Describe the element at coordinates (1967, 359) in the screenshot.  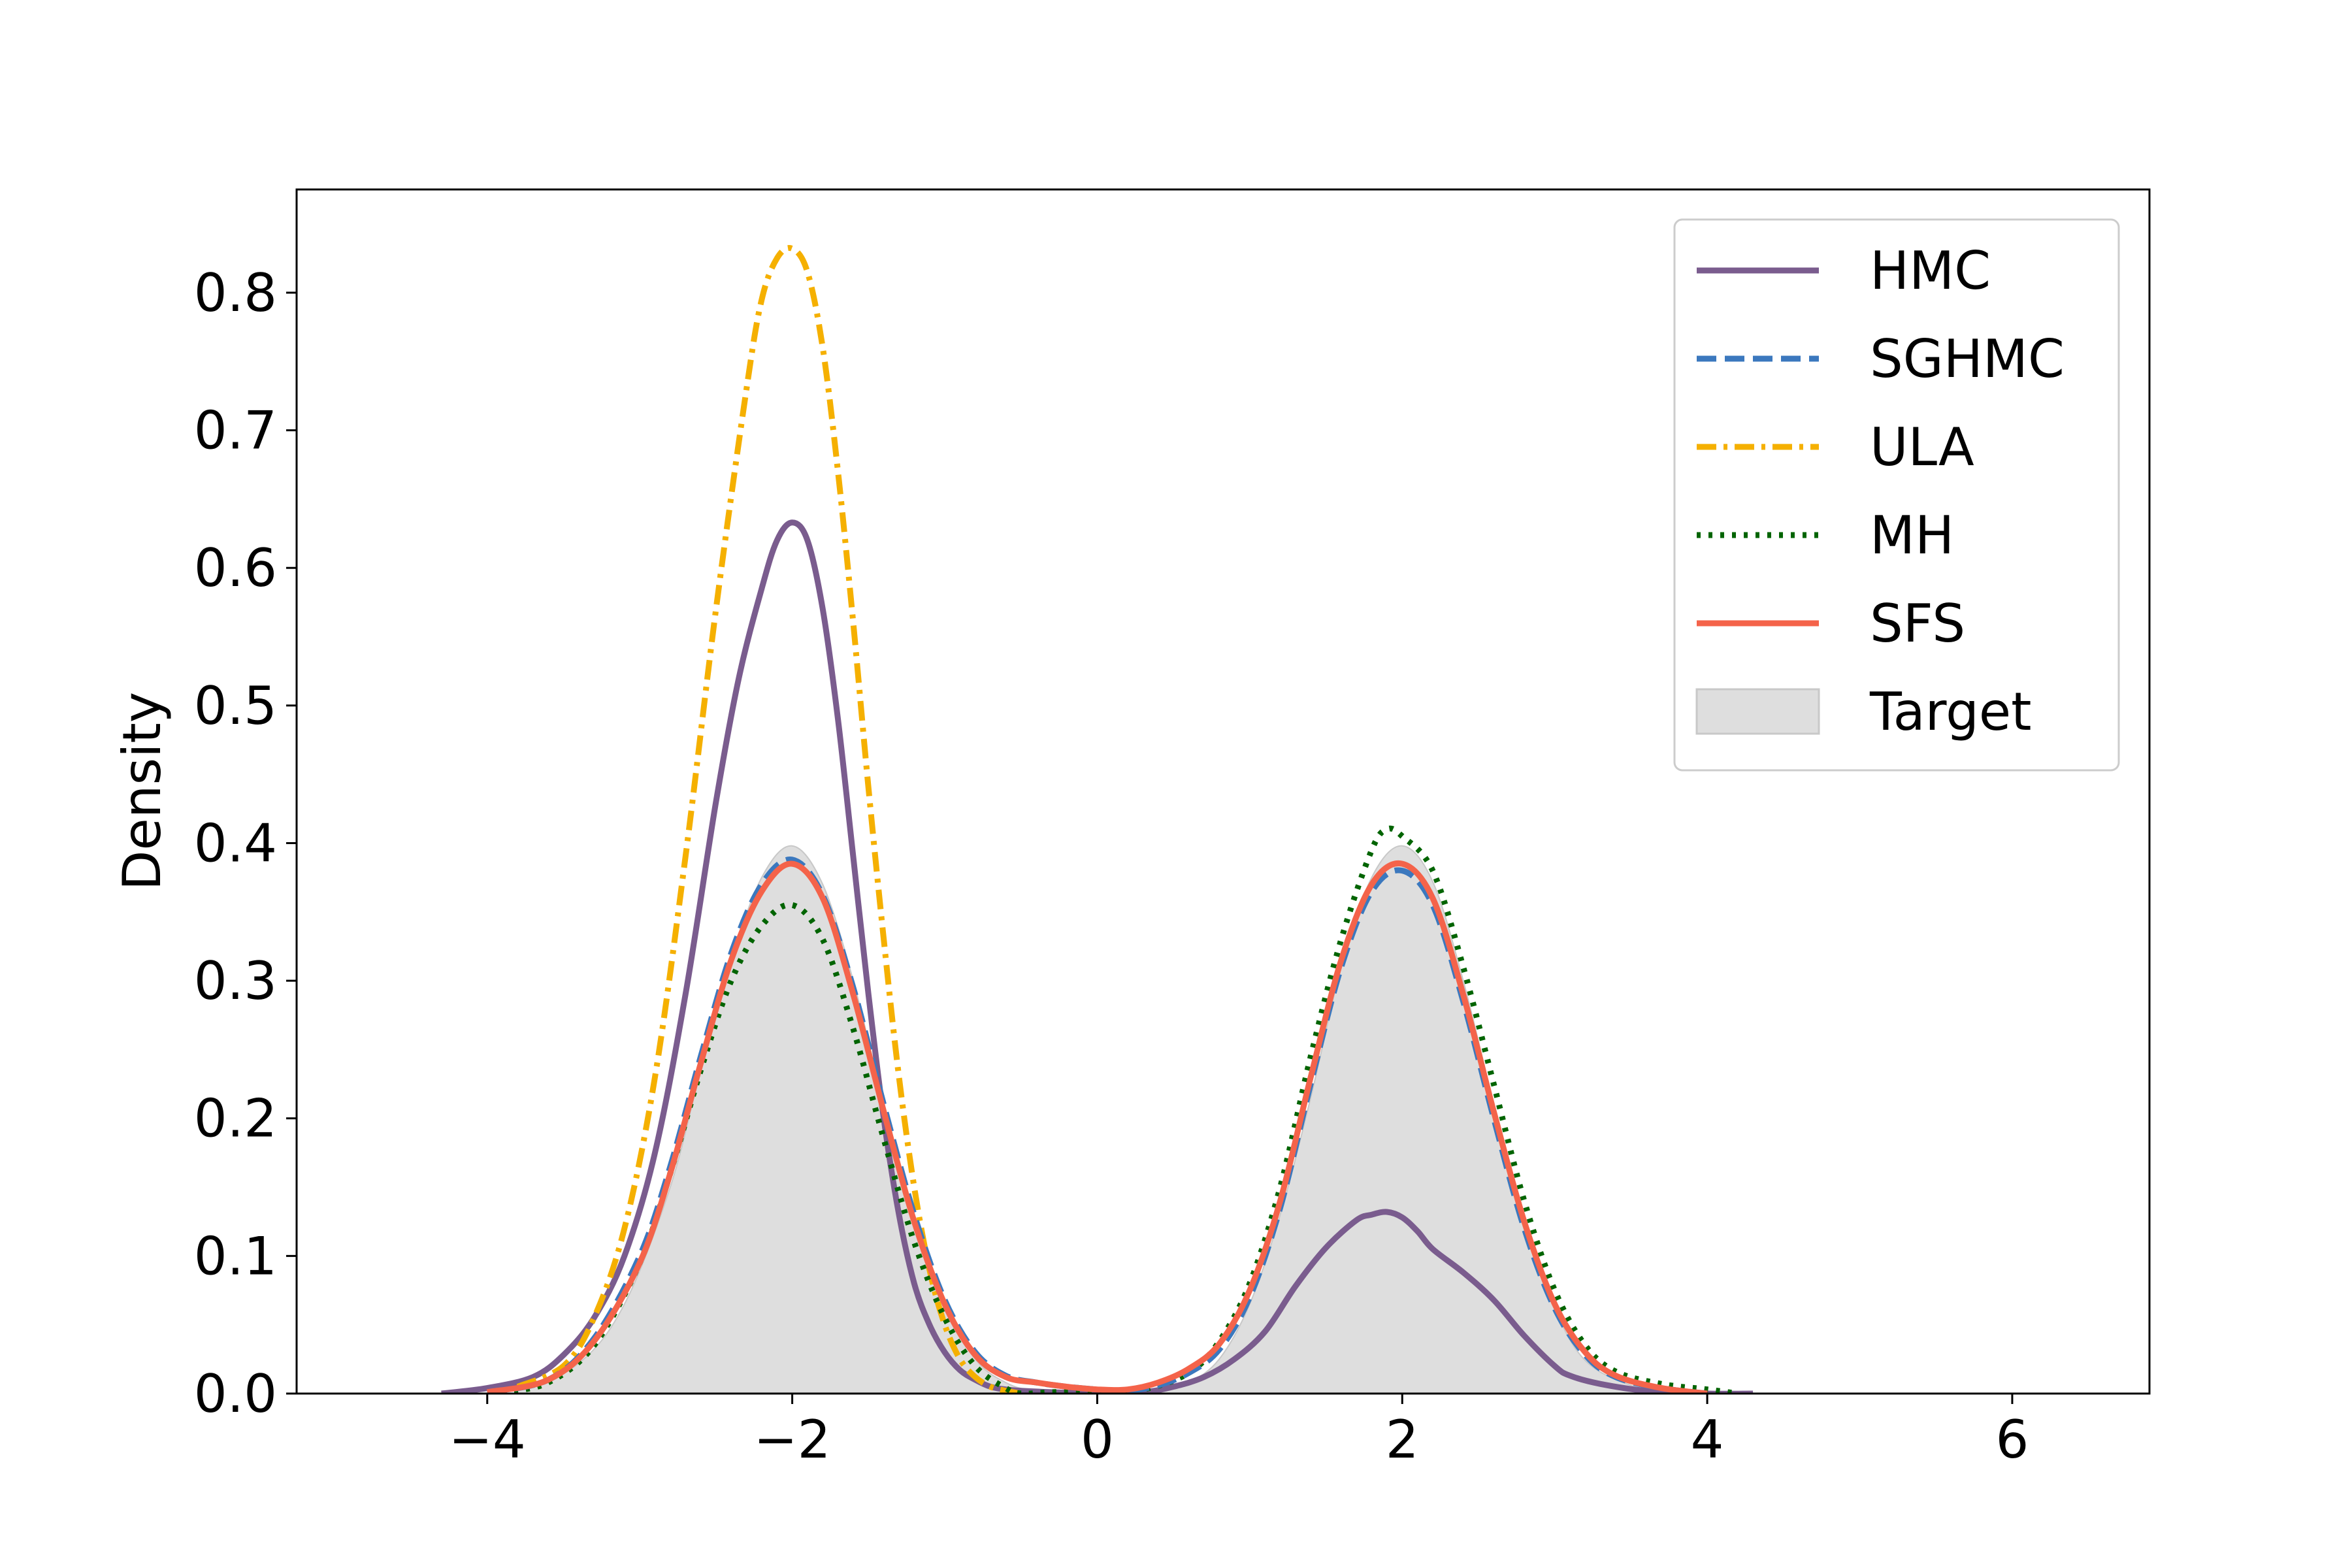
I see `legend-label-sghmc: SGHMC` at that location.